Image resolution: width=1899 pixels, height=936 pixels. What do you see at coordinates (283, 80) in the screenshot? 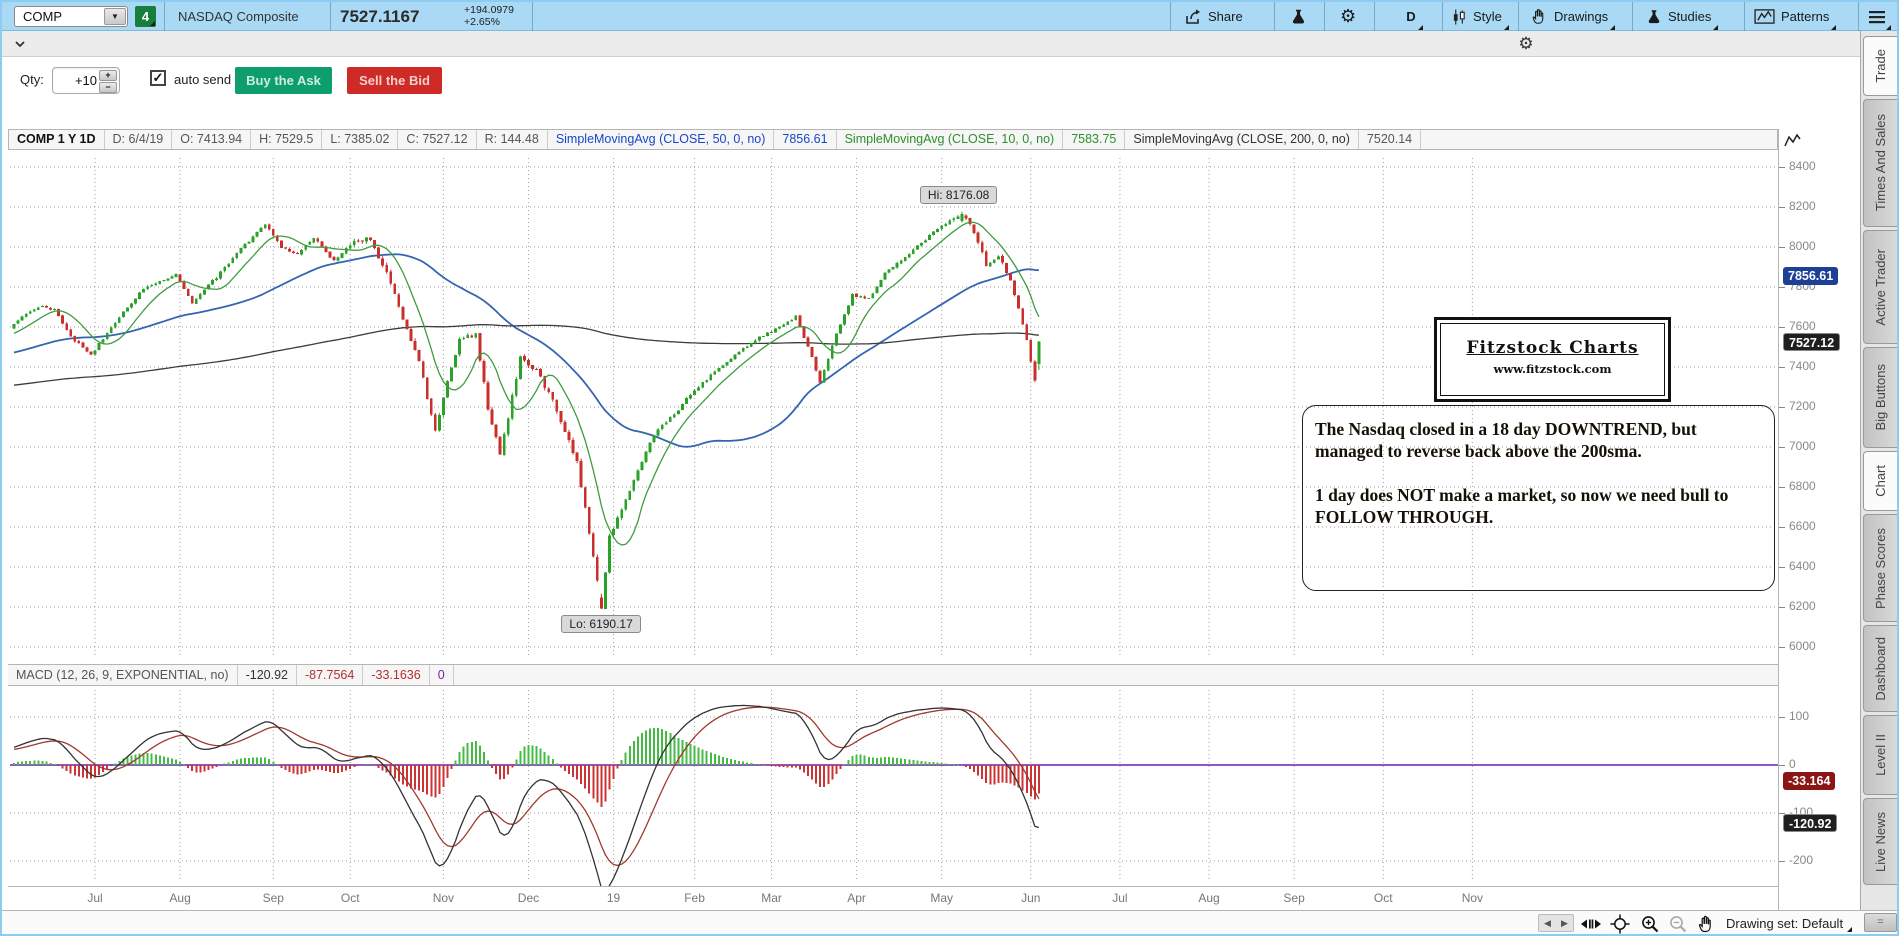
I see `buy-the-ask-button: Buy the Ask` at bounding box center [283, 80].